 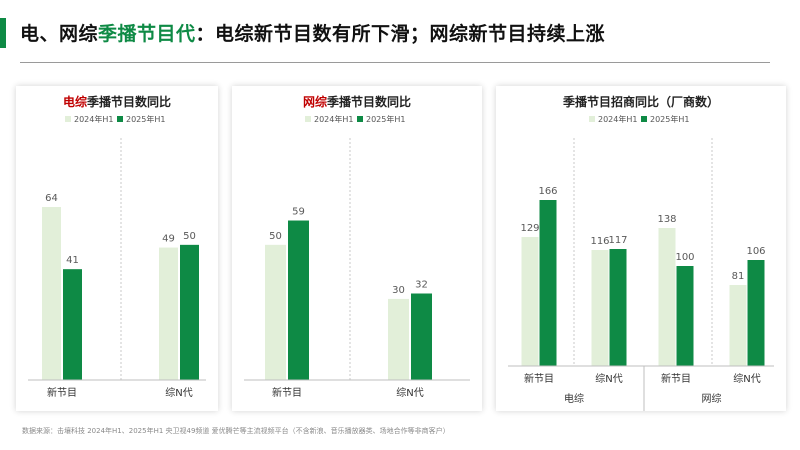 I want to click on chart-title: 季播节目招商同比（厂商数）, so click(x=640, y=101).